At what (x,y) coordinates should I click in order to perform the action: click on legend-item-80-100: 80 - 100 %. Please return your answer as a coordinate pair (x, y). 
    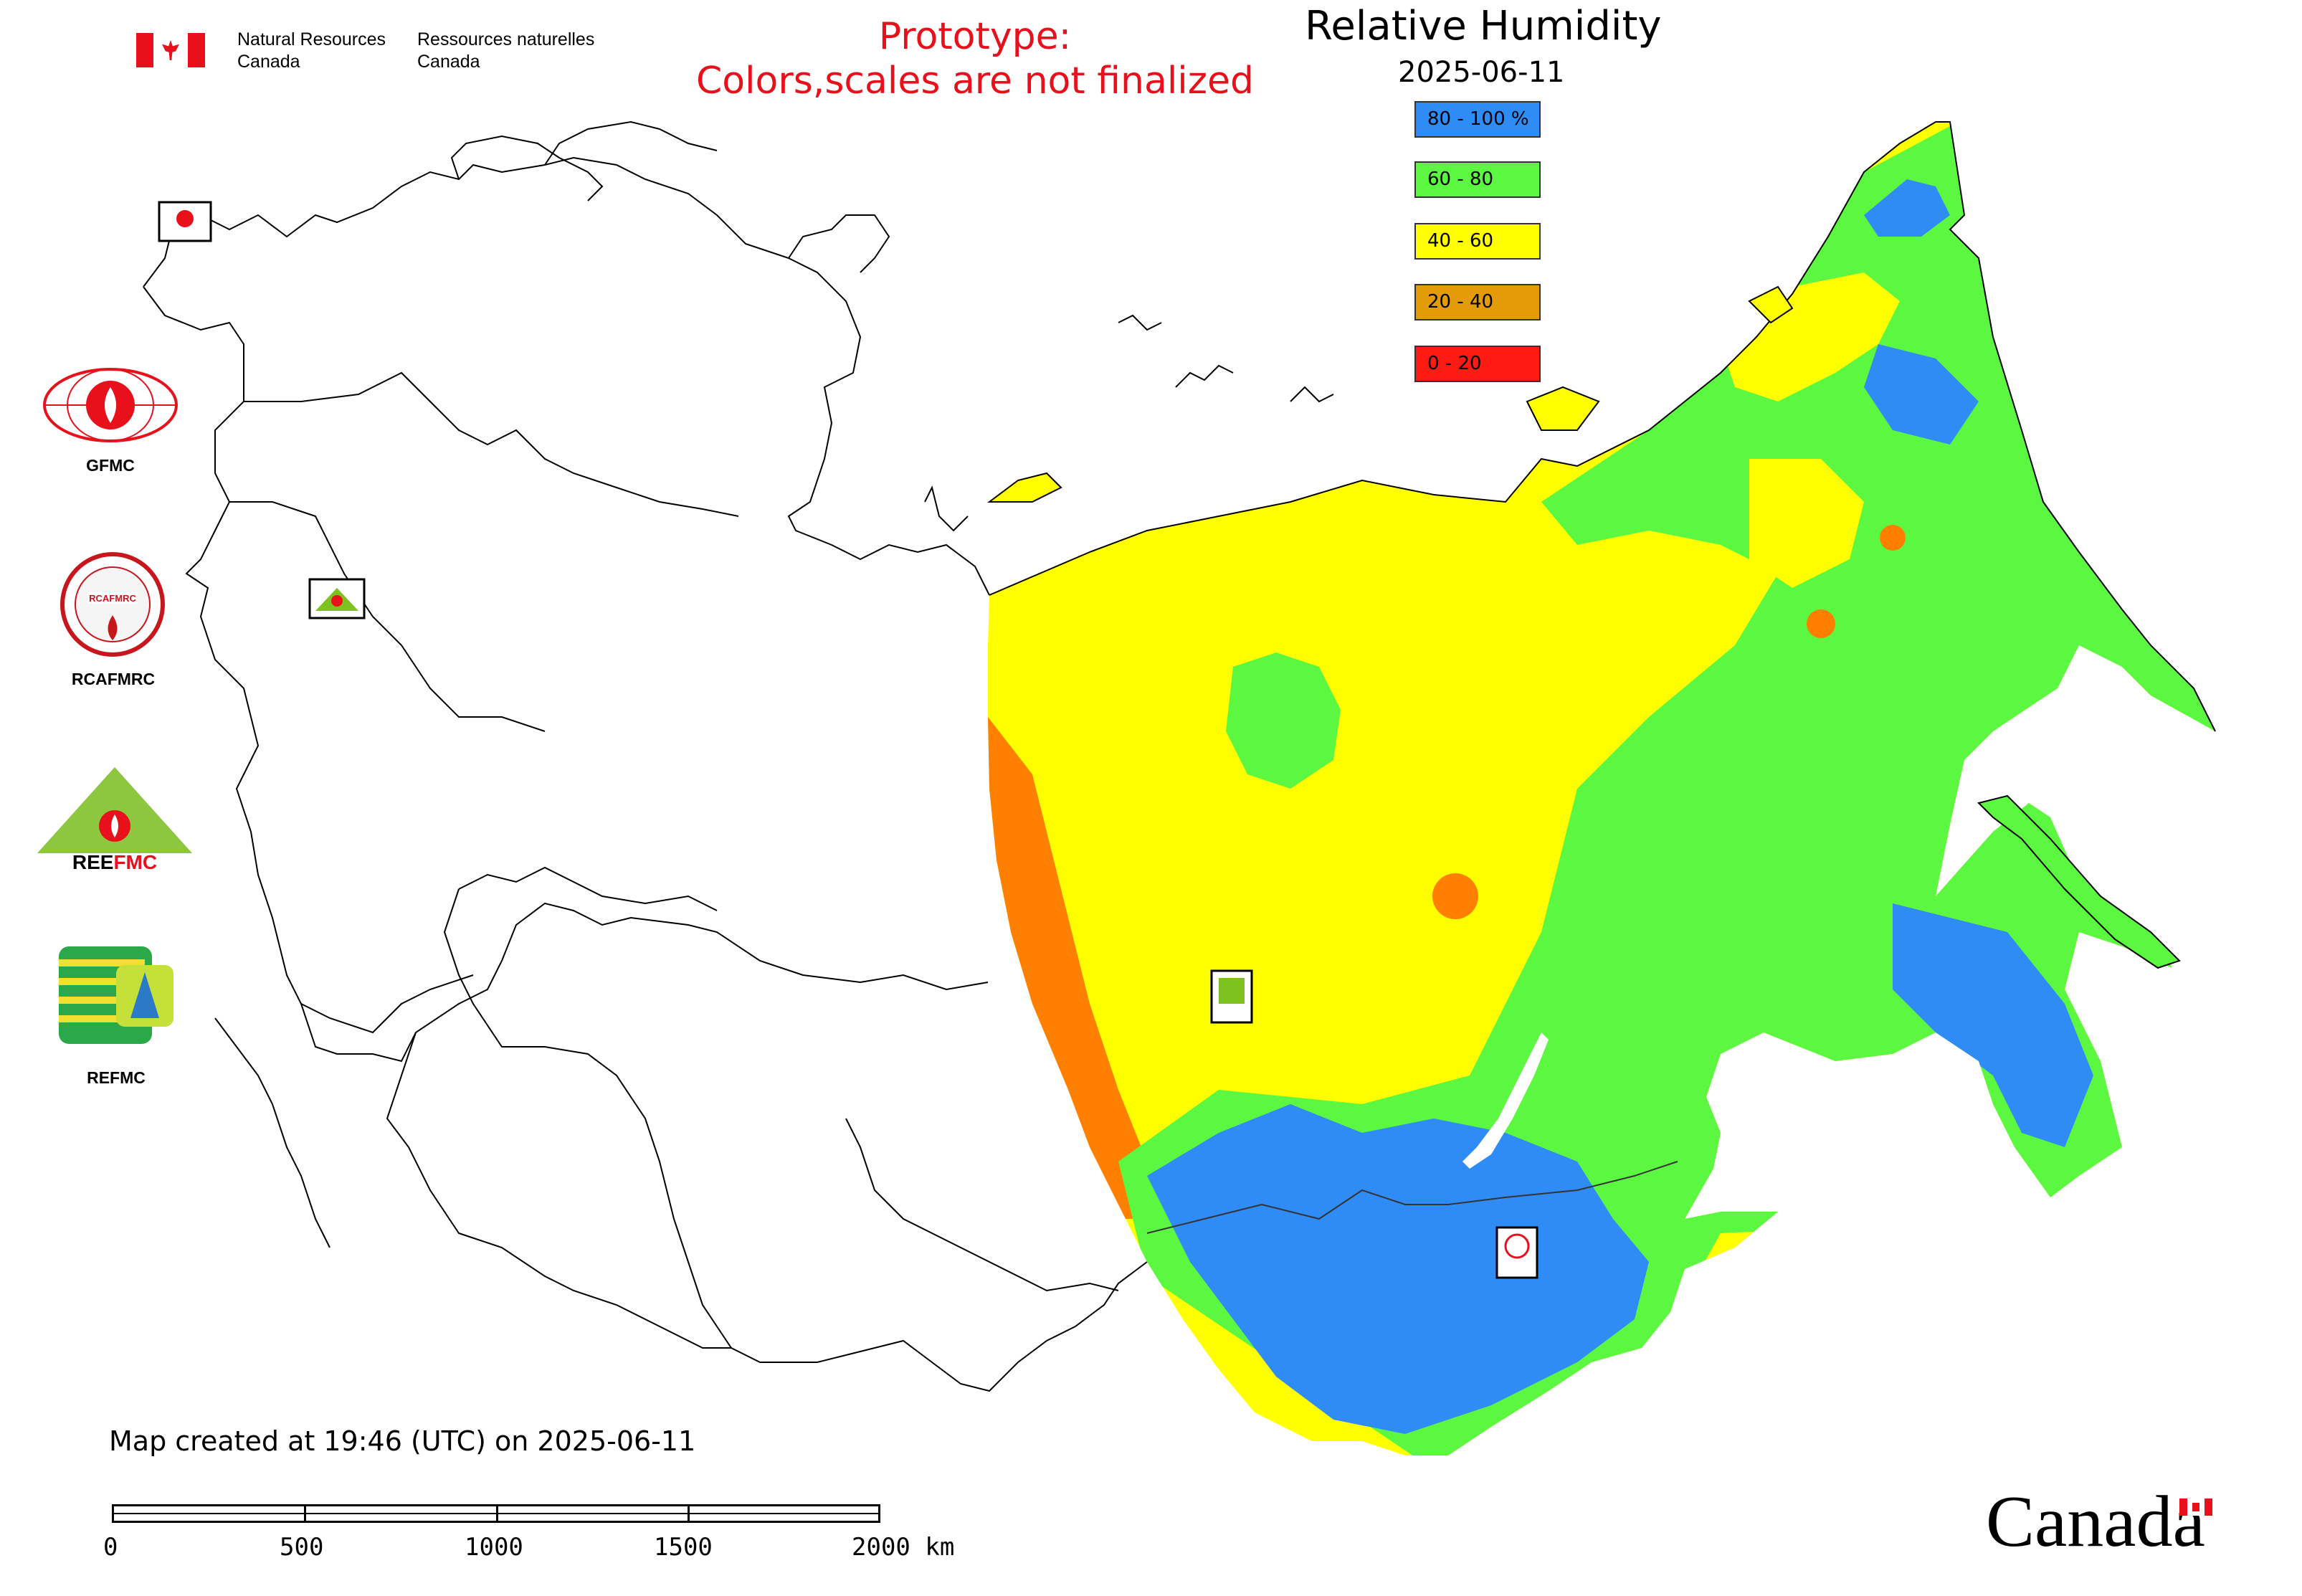
    Looking at the image, I should click on (1477, 119).